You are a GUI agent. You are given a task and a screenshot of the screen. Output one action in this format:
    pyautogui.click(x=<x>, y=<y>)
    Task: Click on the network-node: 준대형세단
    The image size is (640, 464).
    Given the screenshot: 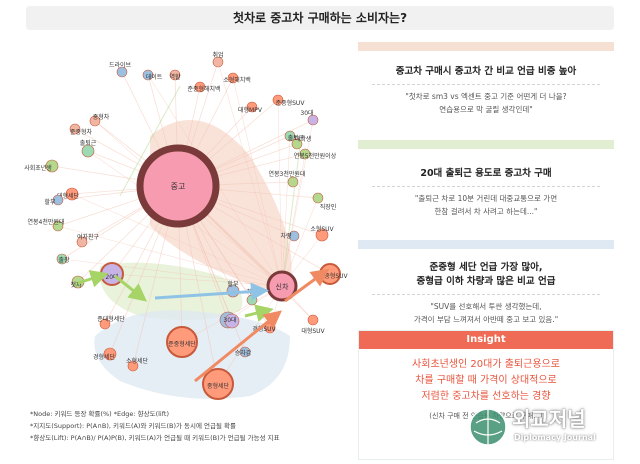 What is the action you would take?
    pyautogui.click(x=111, y=322)
    